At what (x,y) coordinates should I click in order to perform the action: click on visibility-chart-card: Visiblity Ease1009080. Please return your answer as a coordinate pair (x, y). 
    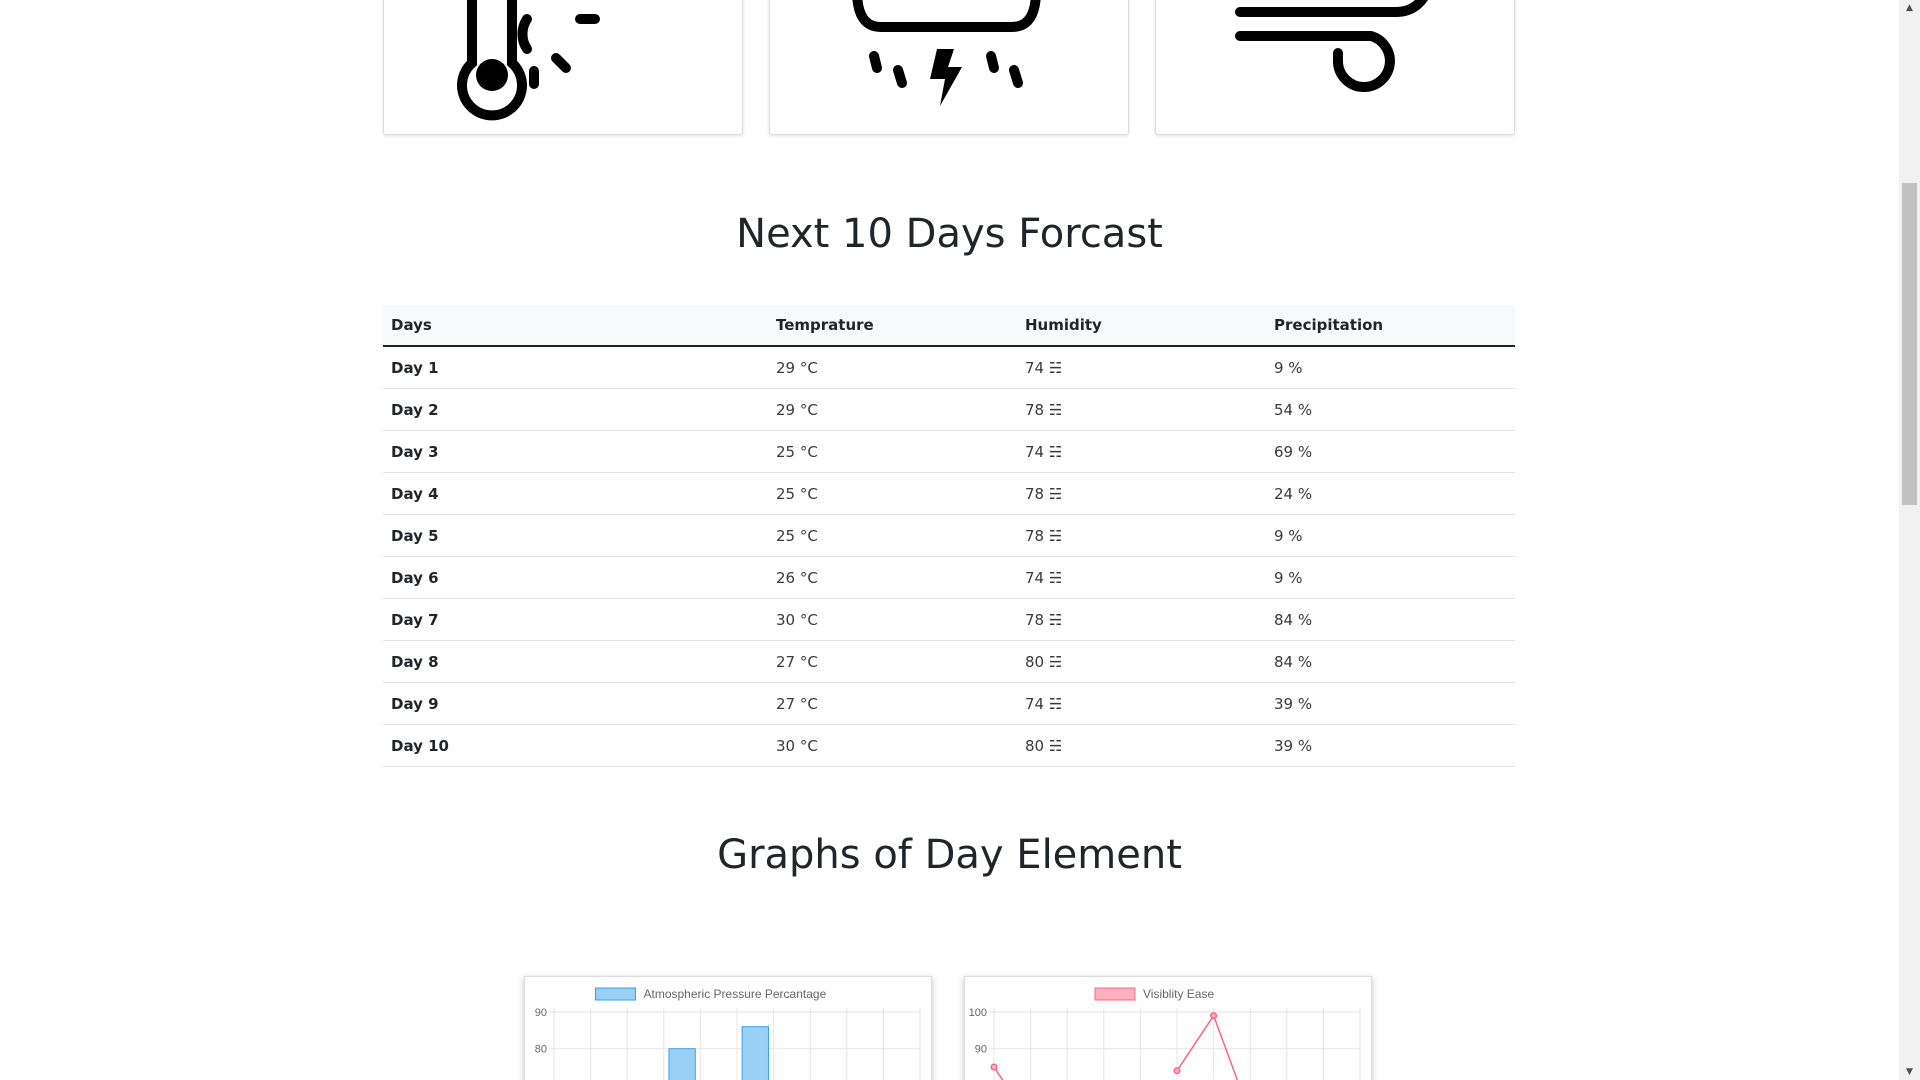
    Looking at the image, I should click on (1168, 1028).